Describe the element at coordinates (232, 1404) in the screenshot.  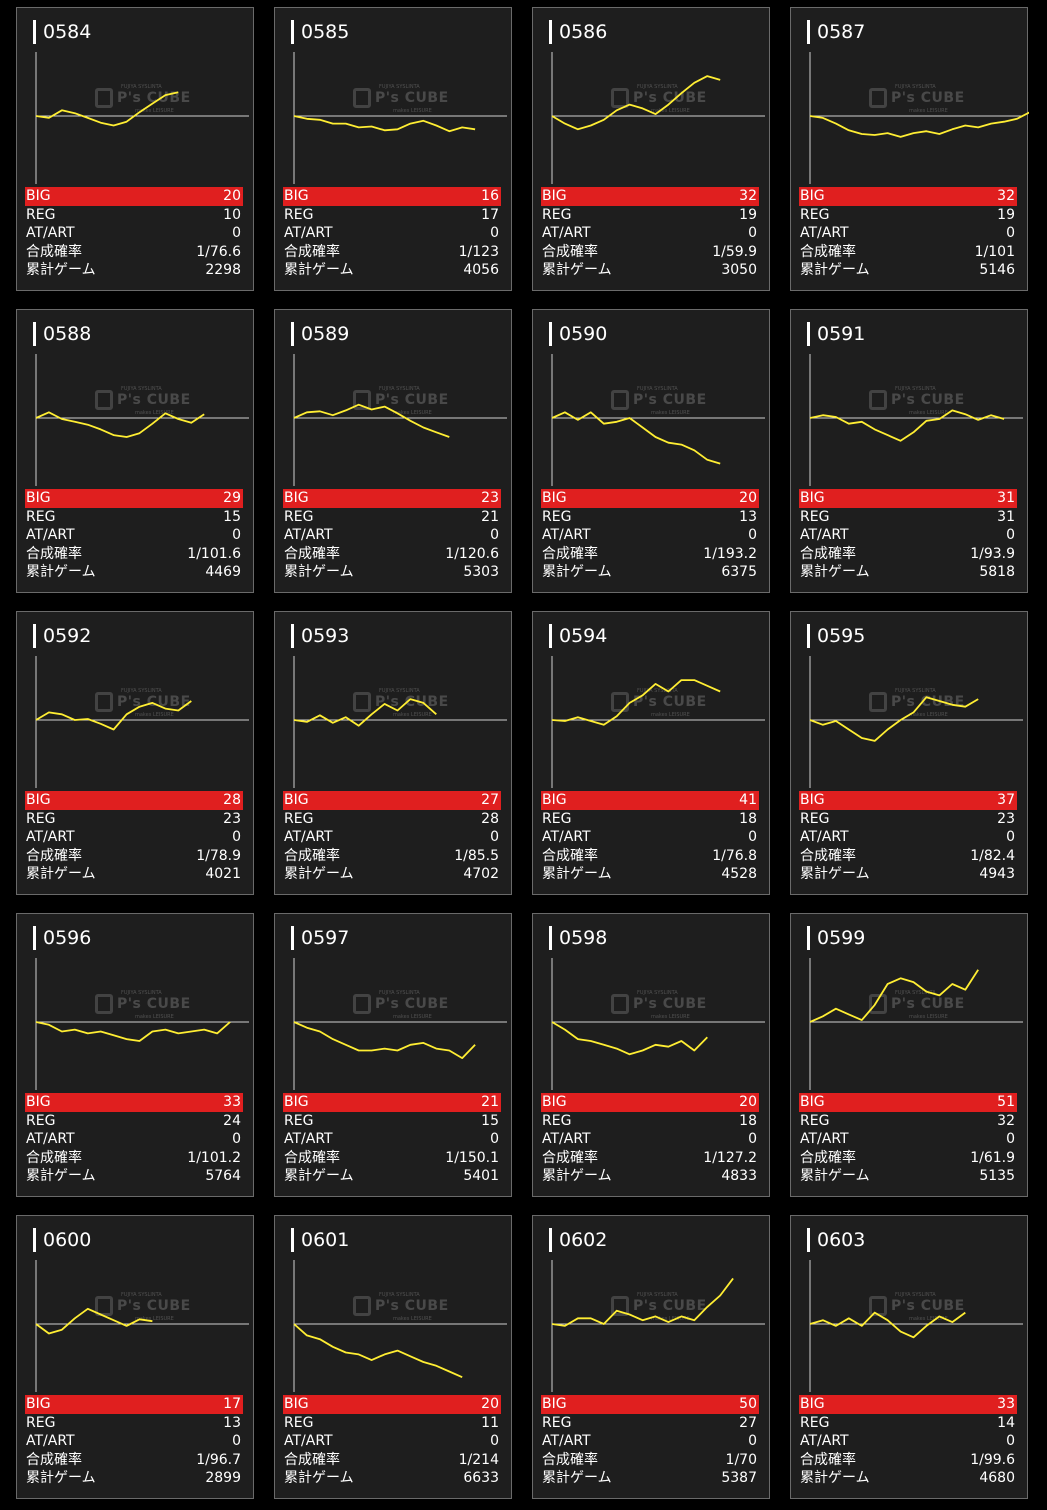
I see `big-count: 17` at that location.